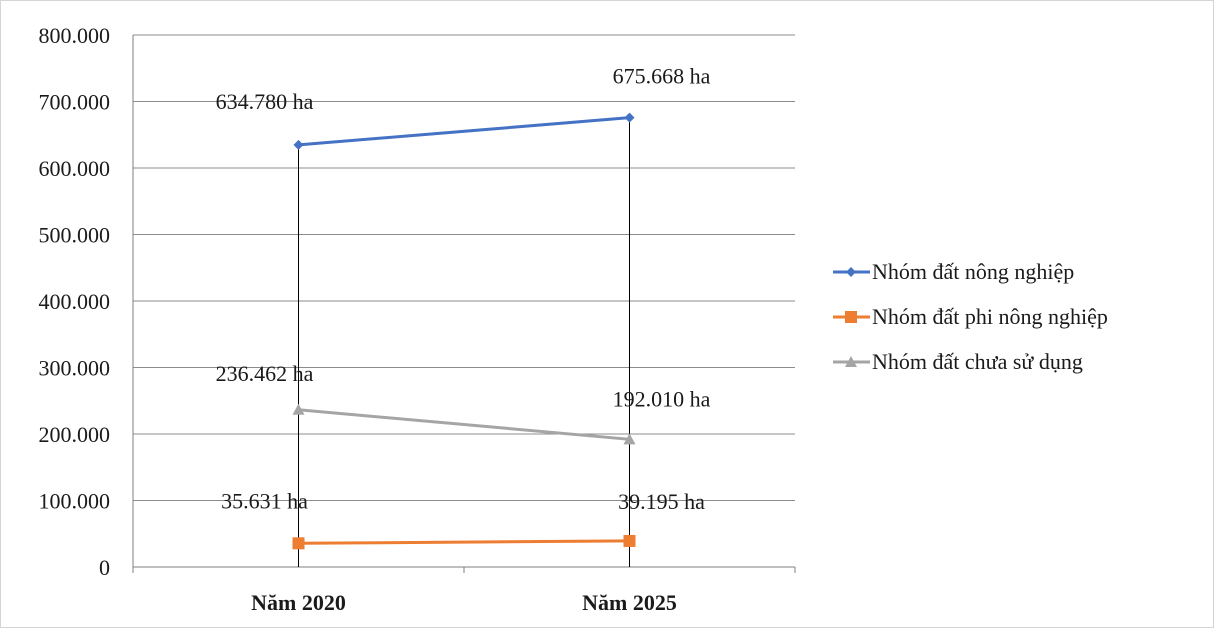 The width and height of the screenshot is (1214, 628). Describe the element at coordinates (629, 602) in the screenshot. I see `x-category-label: Năm 2025` at that location.